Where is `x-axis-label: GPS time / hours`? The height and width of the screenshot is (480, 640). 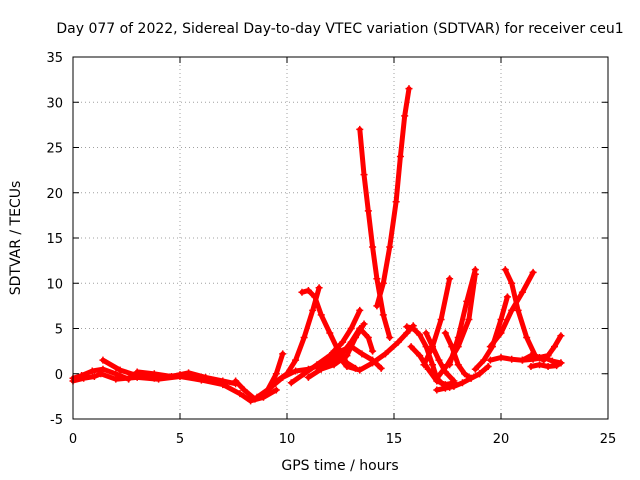
x-axis-label: GPS time / hours is located at coordinates (339, 466).